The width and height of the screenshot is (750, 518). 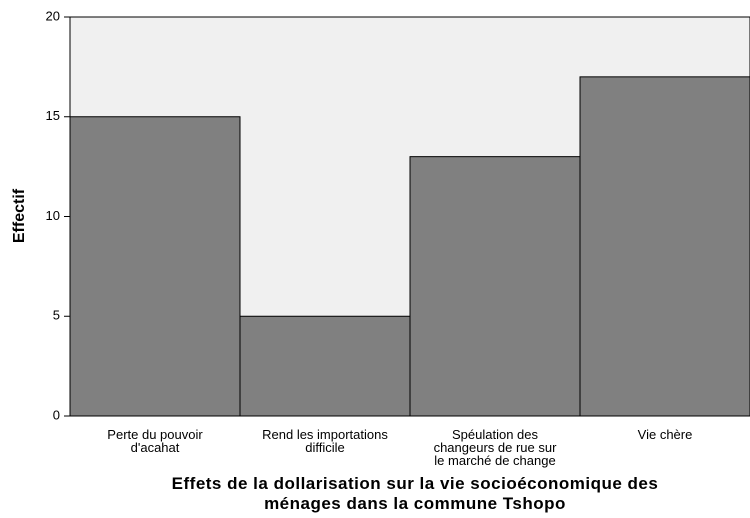 I want to click on y-tick-label: 10, so click(x=53, y=215).